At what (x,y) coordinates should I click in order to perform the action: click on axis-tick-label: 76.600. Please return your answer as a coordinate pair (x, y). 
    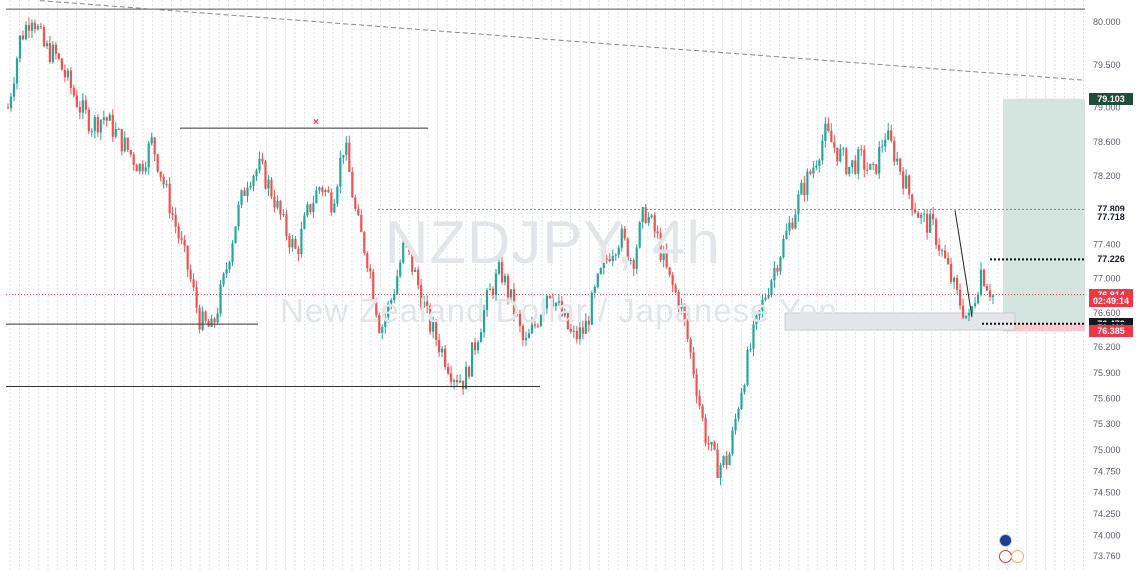
    Looking at the image, I should click on (1107, 313).